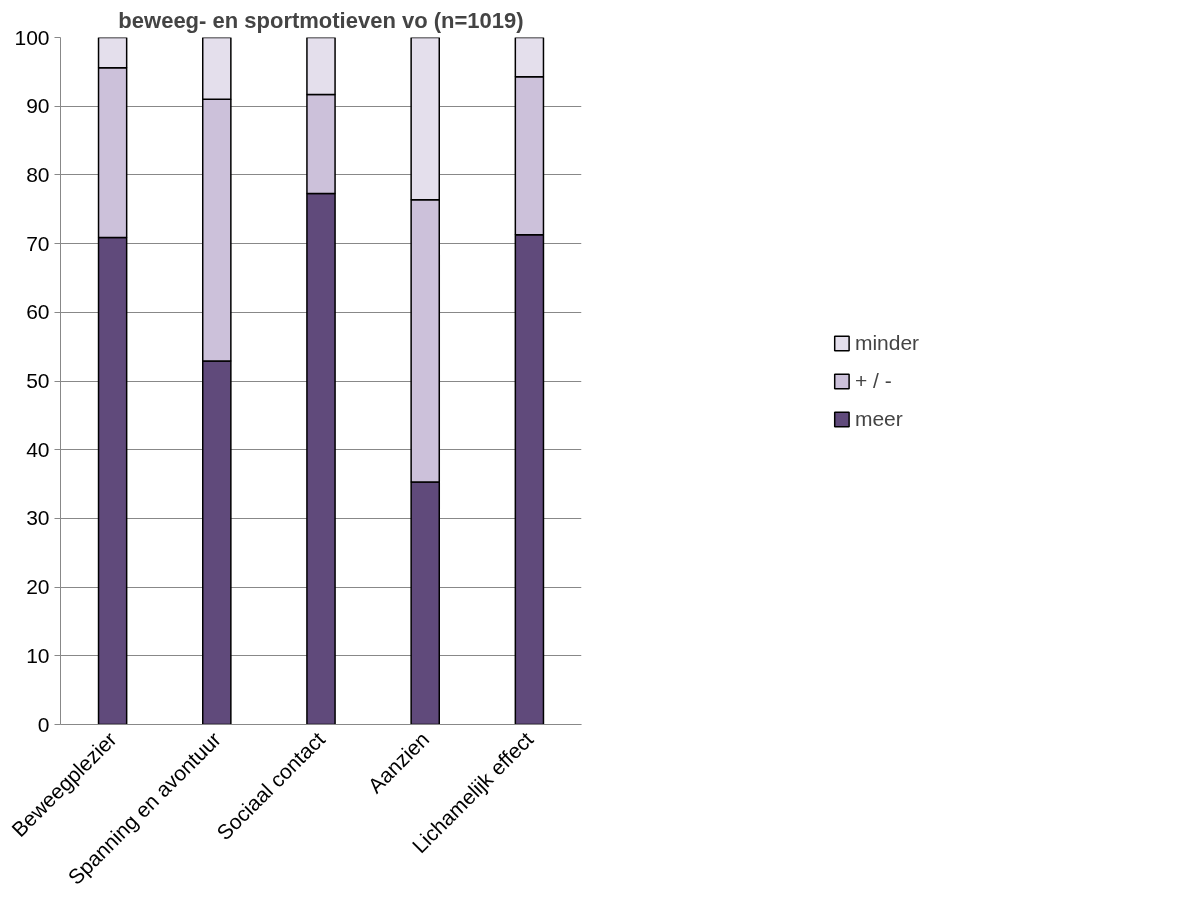  Describe the element at coordinates (38, 380) in the screenshot. I see `y-tick-label: 50` at that location.